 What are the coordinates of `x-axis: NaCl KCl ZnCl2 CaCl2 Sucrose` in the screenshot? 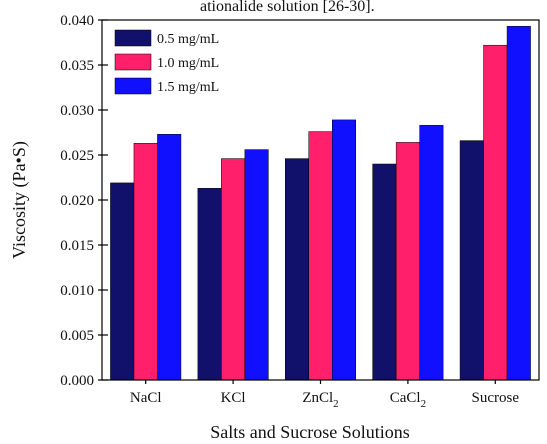 It's located at (325, 395).